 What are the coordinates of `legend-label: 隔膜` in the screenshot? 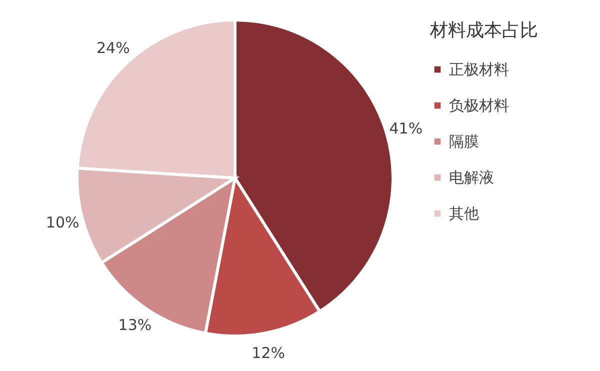 It's located at (464, 141).